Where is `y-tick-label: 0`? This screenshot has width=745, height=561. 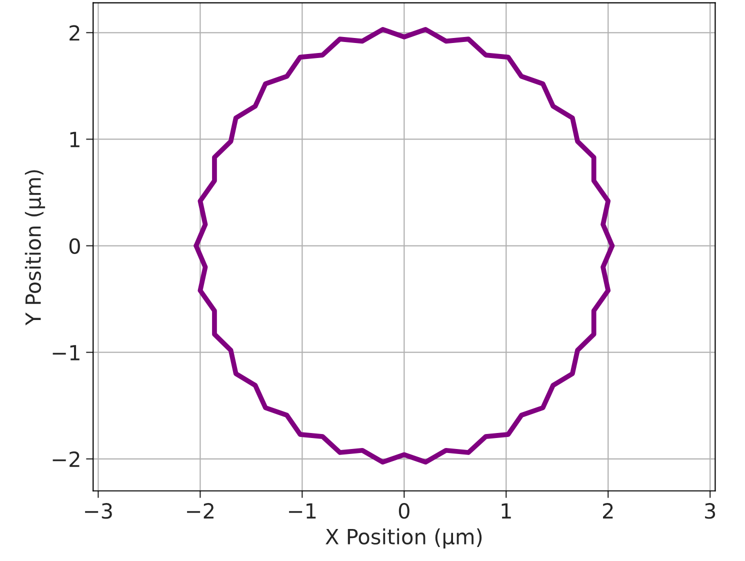 y-tick-label: 0 is located at coordinates (74, 246).